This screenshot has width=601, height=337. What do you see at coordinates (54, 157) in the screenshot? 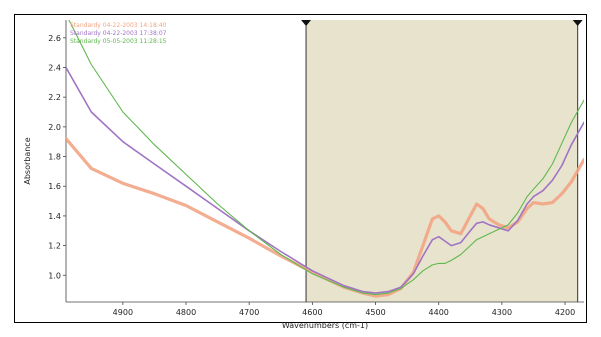
I see `y-tick-label: 1.8` at bounding box center [54, 157].